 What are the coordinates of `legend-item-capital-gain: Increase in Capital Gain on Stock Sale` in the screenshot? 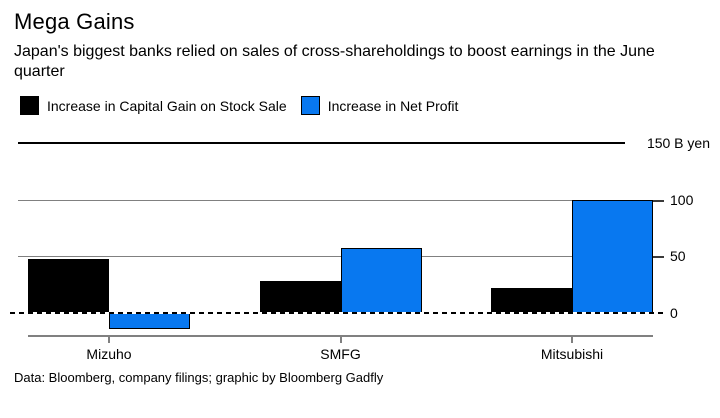 It's located at (153, 105).